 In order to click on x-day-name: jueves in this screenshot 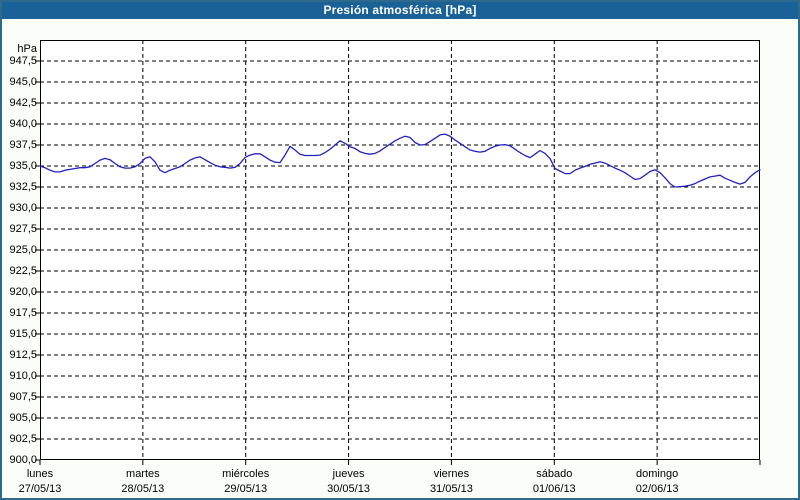, I will do `click(348, 474)`.